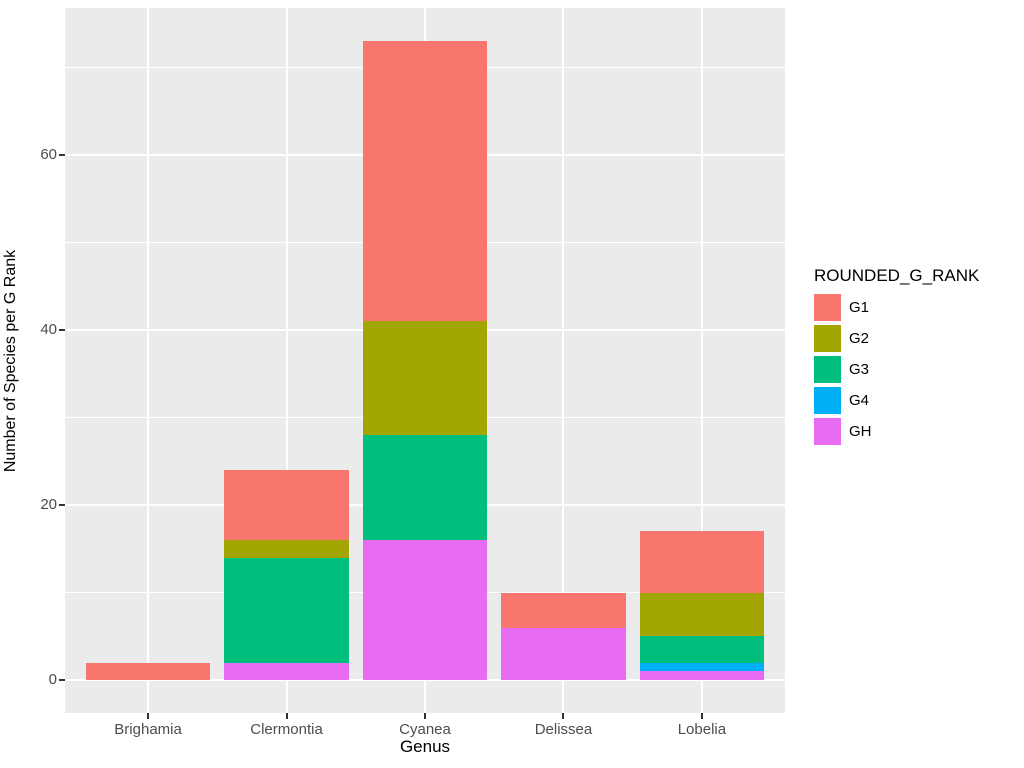  I want to click on y-axis-title: Number of Species per G Rank, so click(10, 361).